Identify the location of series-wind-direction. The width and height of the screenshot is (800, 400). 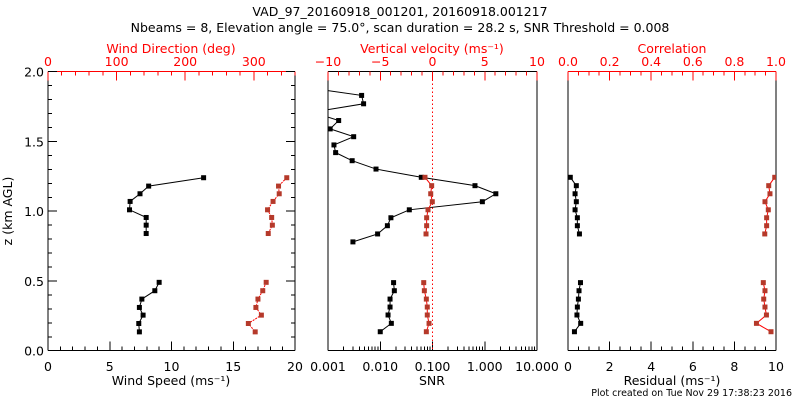
(267, 255).